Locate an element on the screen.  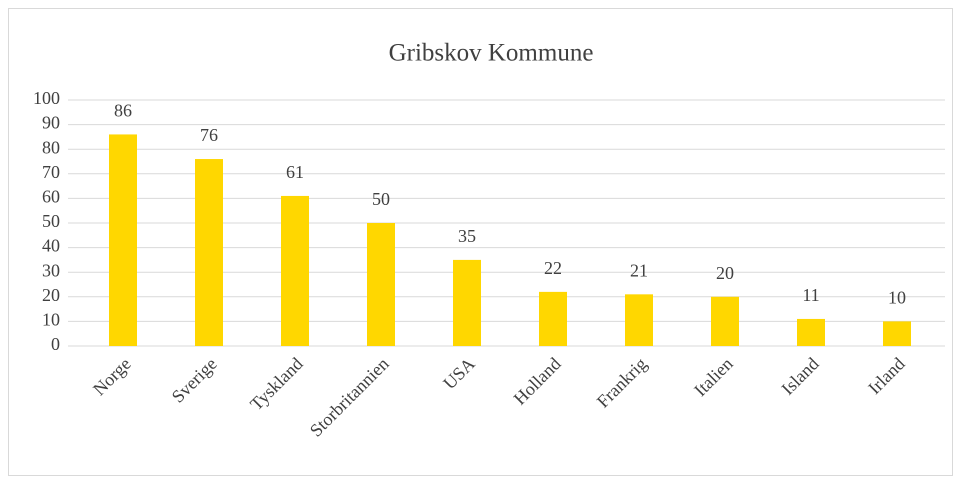
y-tick-label: 70 is located at coordinates (51, 172).